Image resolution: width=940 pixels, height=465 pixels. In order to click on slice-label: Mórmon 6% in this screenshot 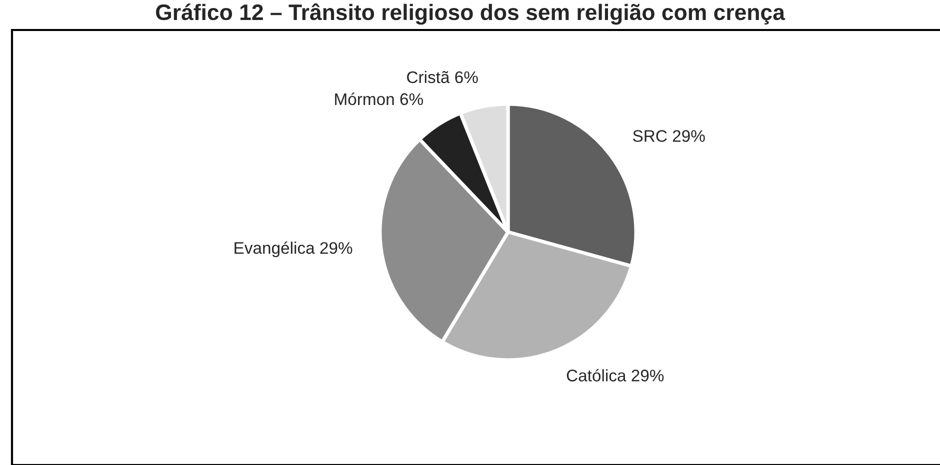, I will do `click(379, 99)`.